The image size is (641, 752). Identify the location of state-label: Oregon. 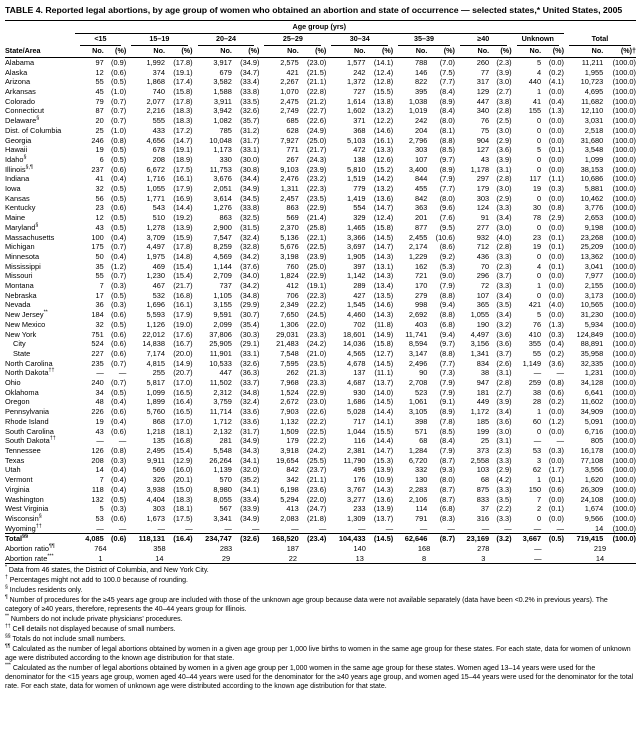
(17, 402).